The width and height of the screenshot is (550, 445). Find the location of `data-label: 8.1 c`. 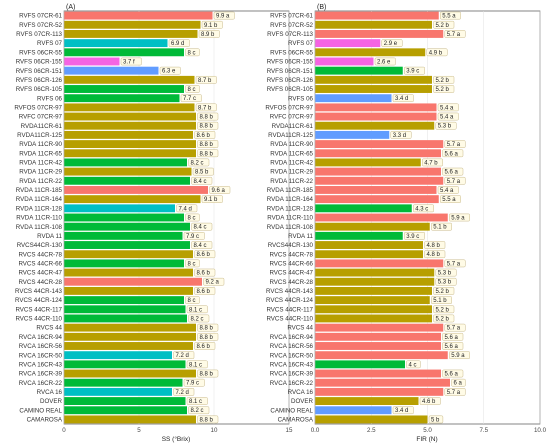

data-label: 8.1 c is located at coordinates (195, 402).